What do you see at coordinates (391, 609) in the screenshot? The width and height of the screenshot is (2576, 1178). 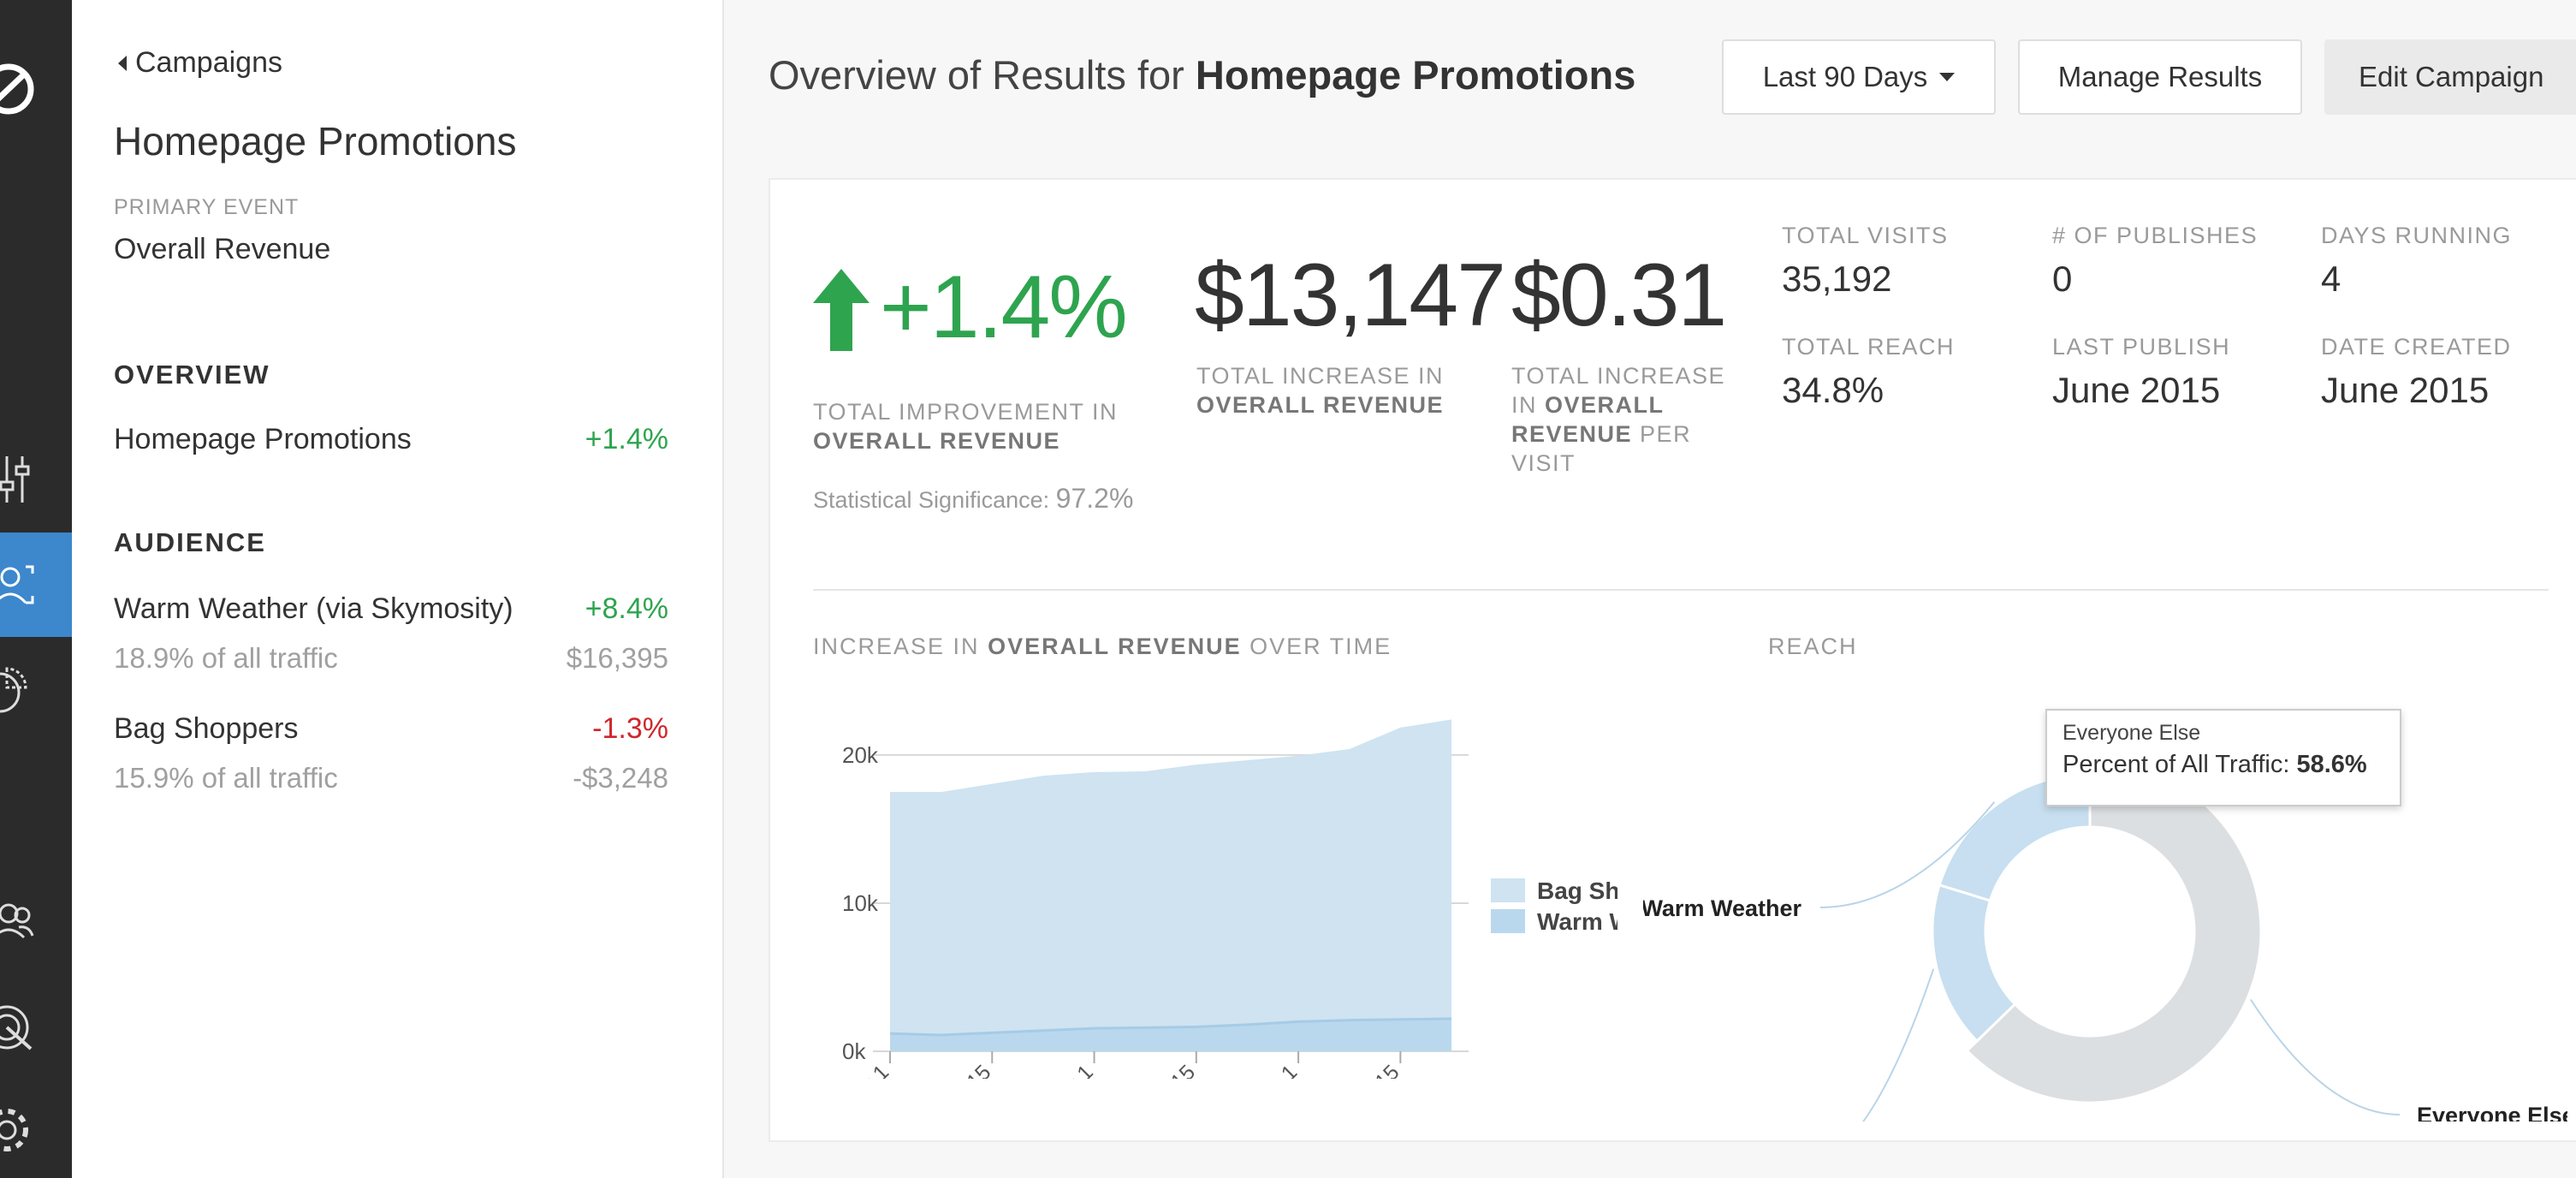 I see `audience-item-warm-weather: Warm Weather (via Skymosity) +8.4%` at bounding box center [391, 609].